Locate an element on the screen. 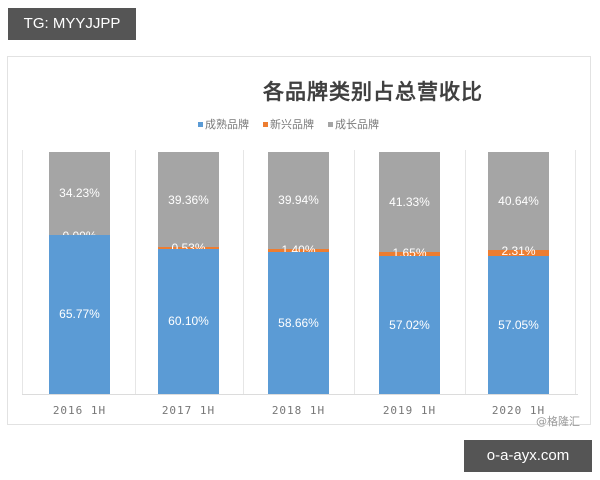  x-axis-tick-label: 2017 1H is located at coordinates (188, 410).